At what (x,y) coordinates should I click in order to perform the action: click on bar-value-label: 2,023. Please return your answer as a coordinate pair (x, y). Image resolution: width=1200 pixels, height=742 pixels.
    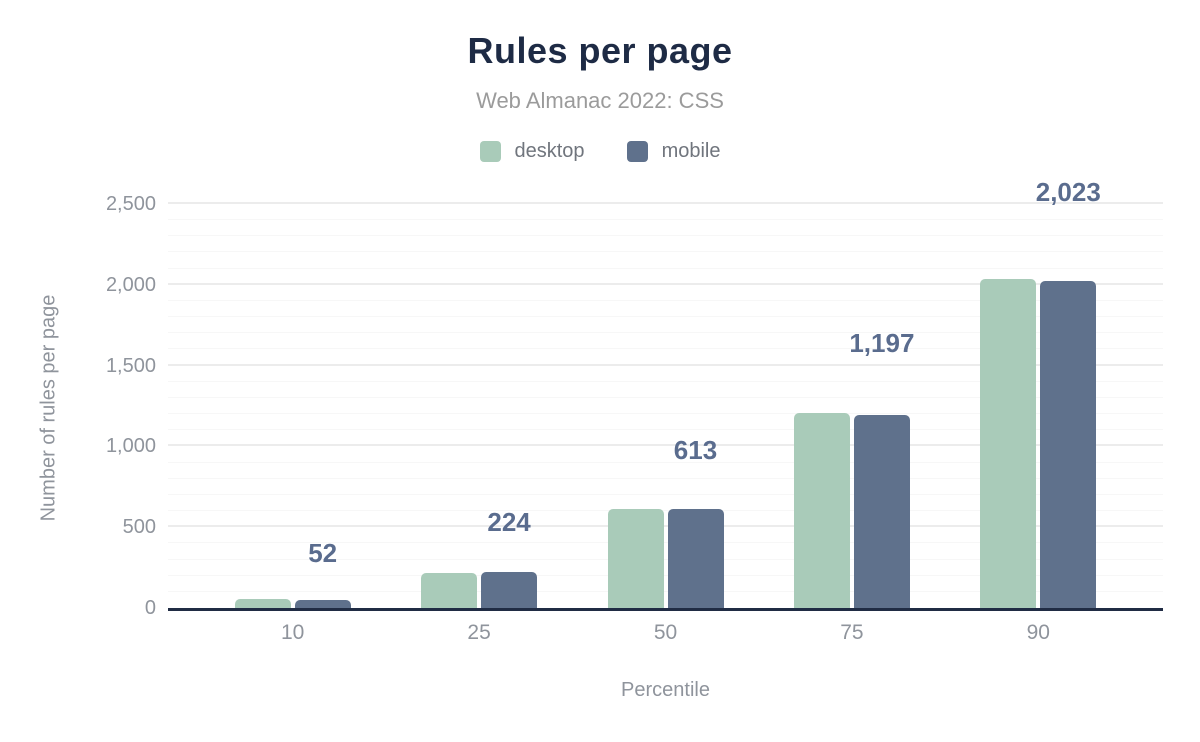
    Looking at the image, I should click on (1068, 191).